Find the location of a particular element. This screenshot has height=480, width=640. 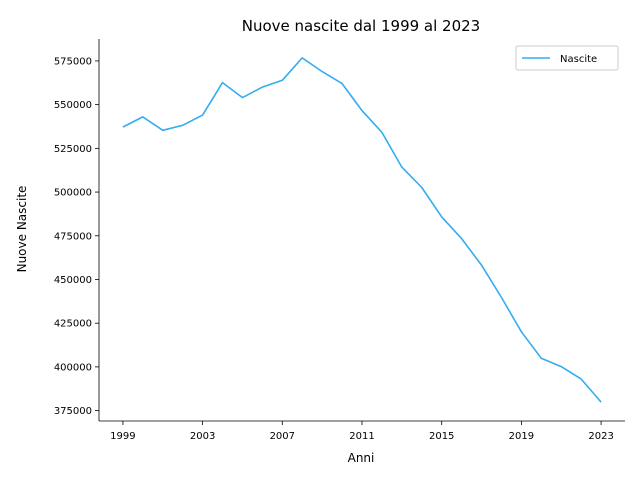

x-tick-label: 2007 is located at coordinates (282, 436).